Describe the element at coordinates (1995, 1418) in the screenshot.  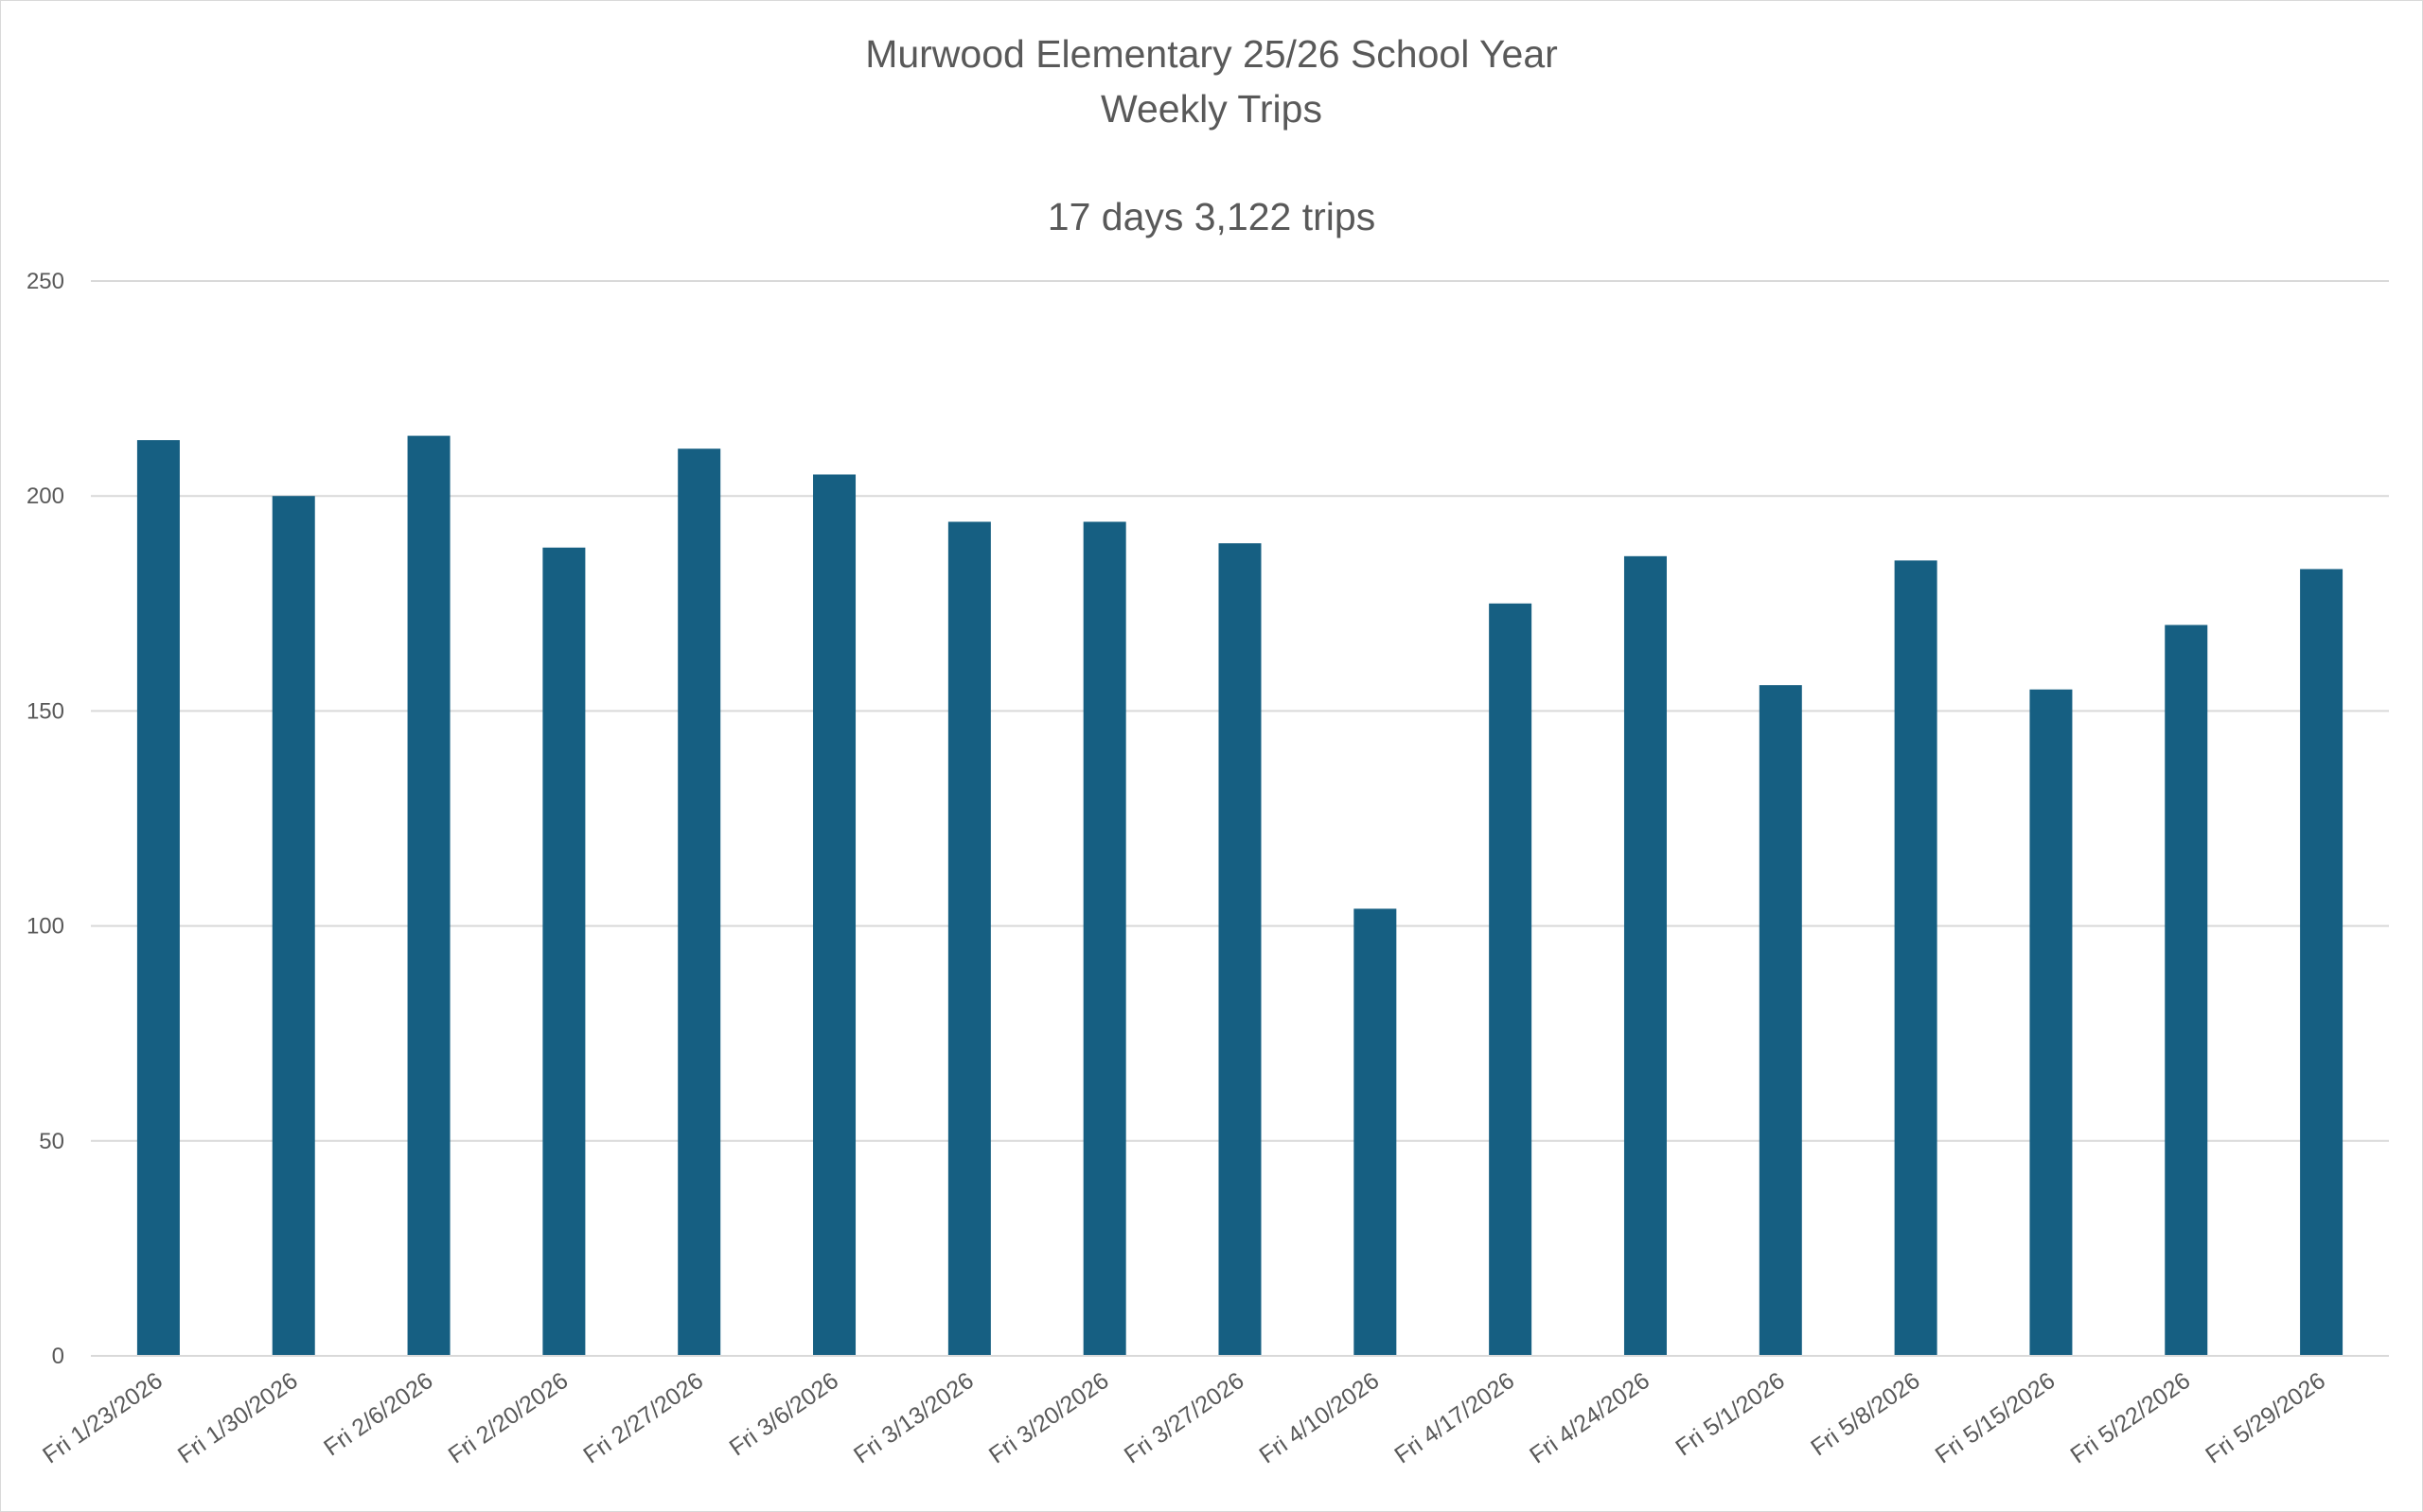
I see `x-tick-label: Fri 5/15/2026` at that location.